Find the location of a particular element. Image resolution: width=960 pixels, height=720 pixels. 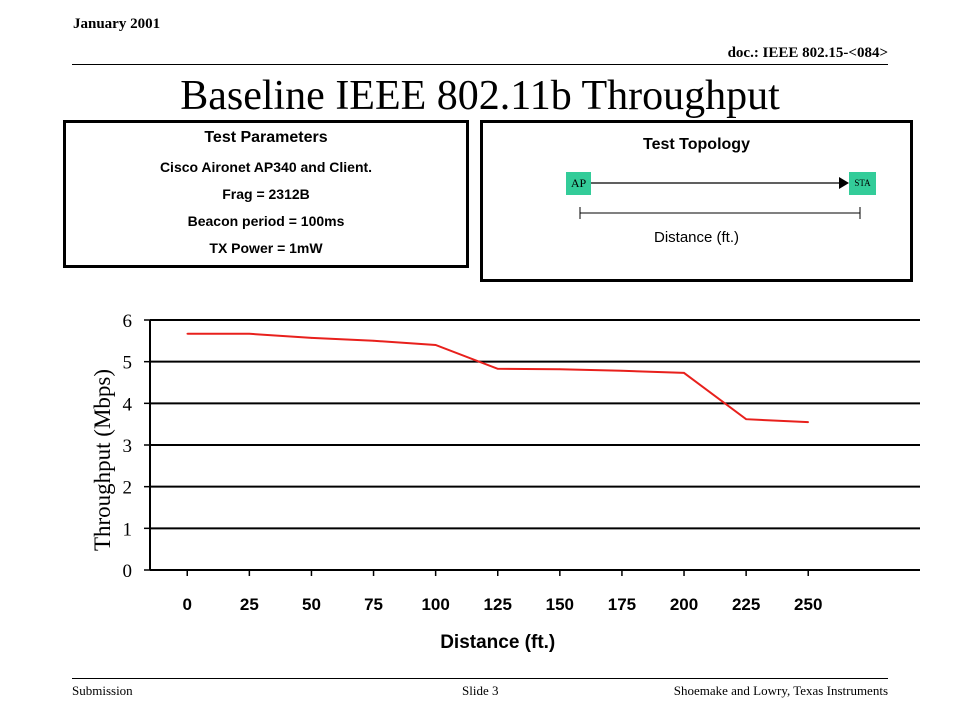

y-tick-label: 6 is located at coordinates (128, 321).